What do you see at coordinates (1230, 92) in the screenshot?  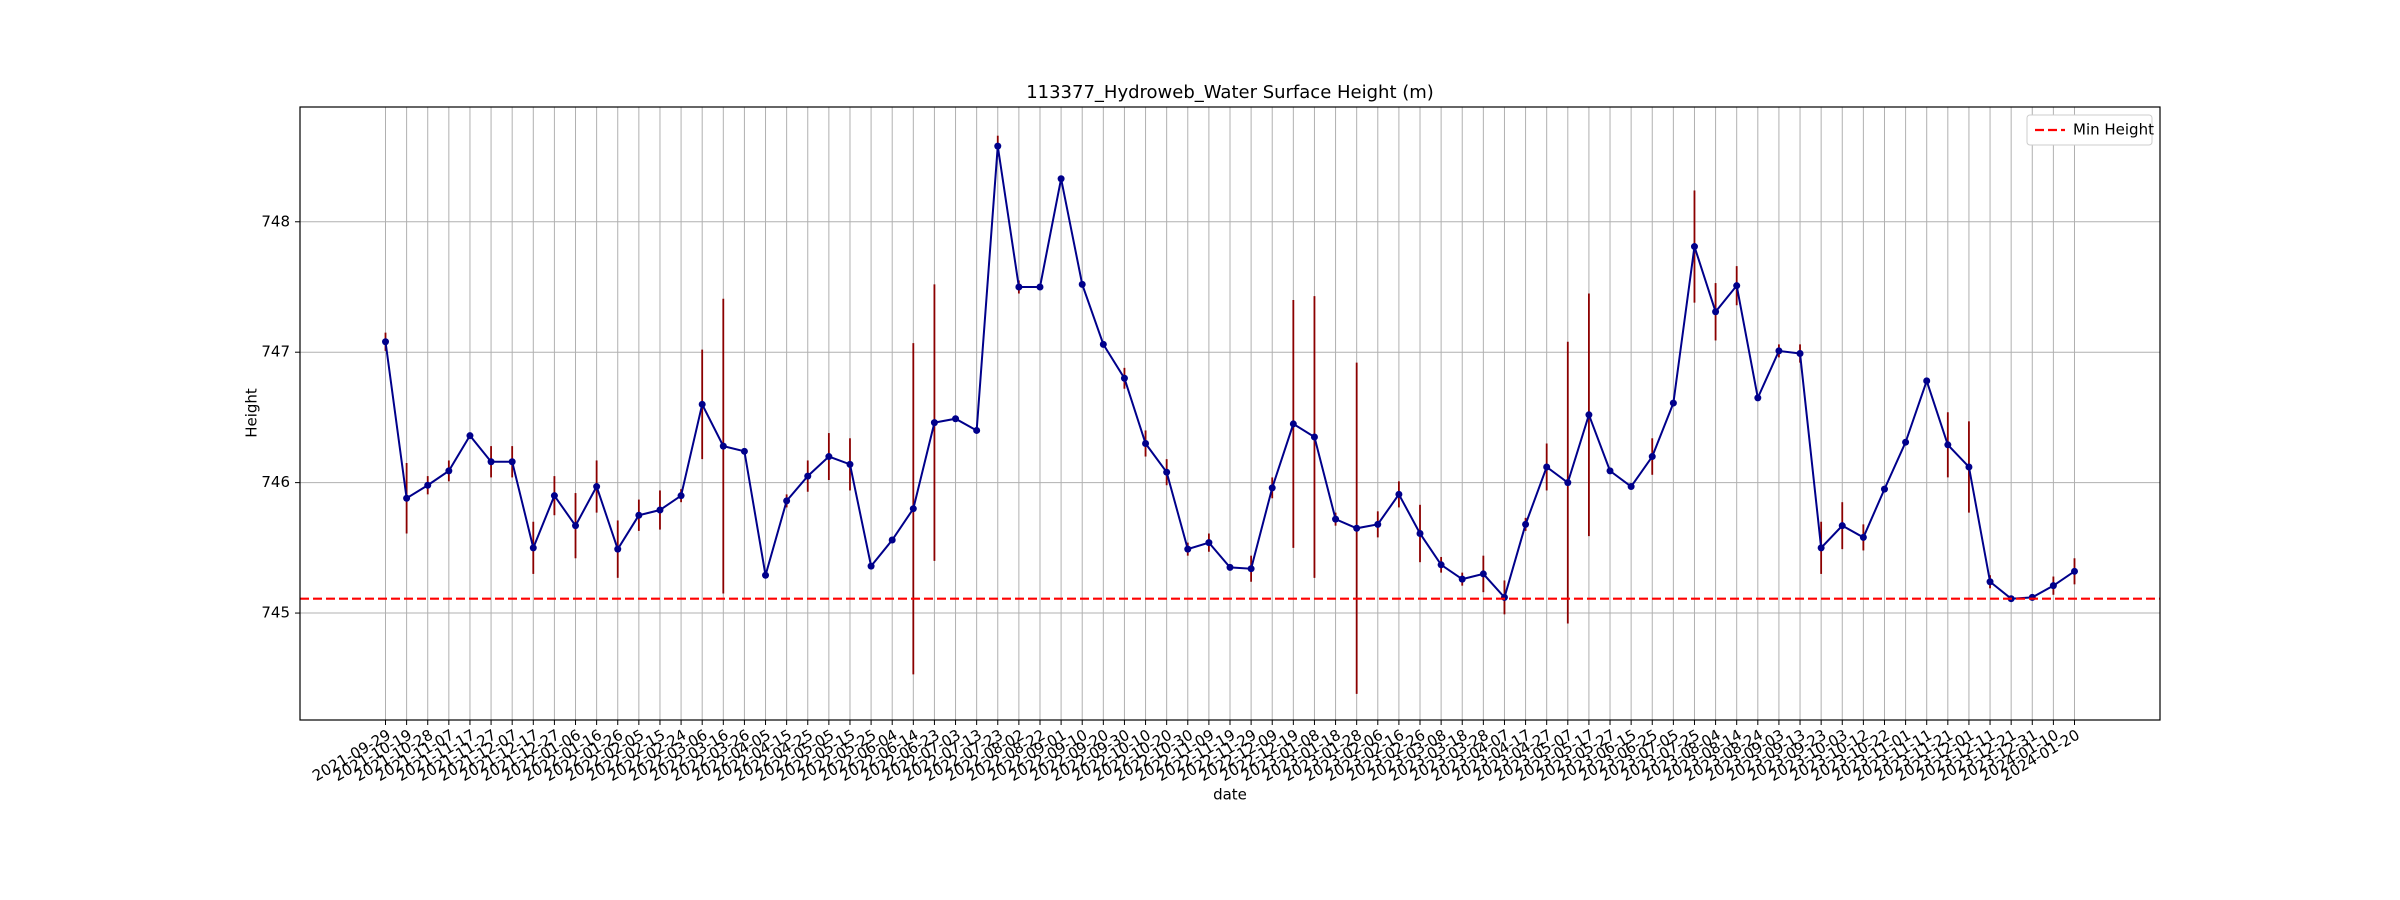 I see `chart-title: 113377_Hydroweb_Water Surface Height (m)` at bounding box center [1230, 92].